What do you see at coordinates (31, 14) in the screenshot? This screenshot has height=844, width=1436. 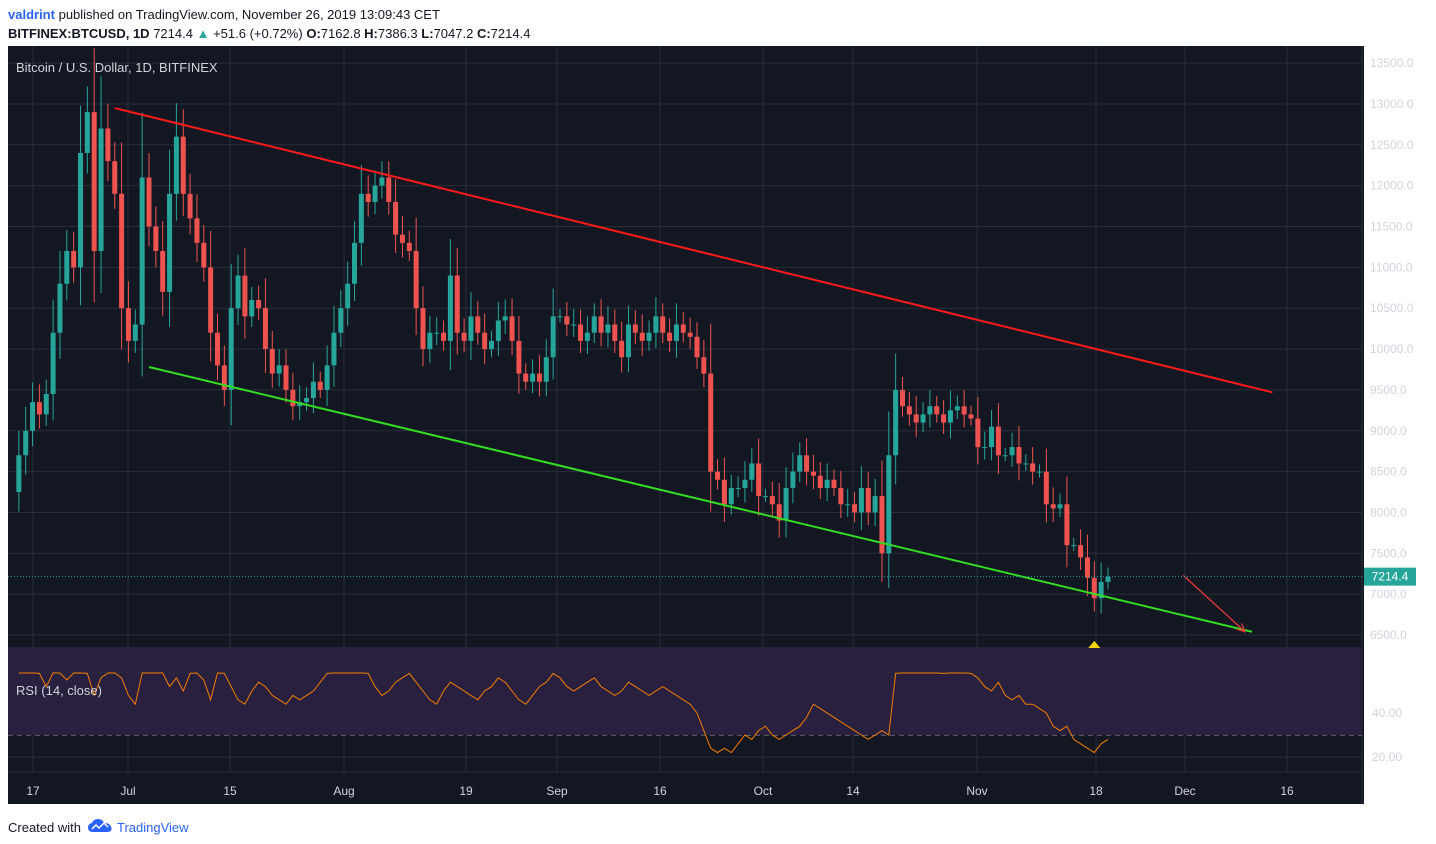 I see `author-link: valdrint` at bounding box center [31, 14].